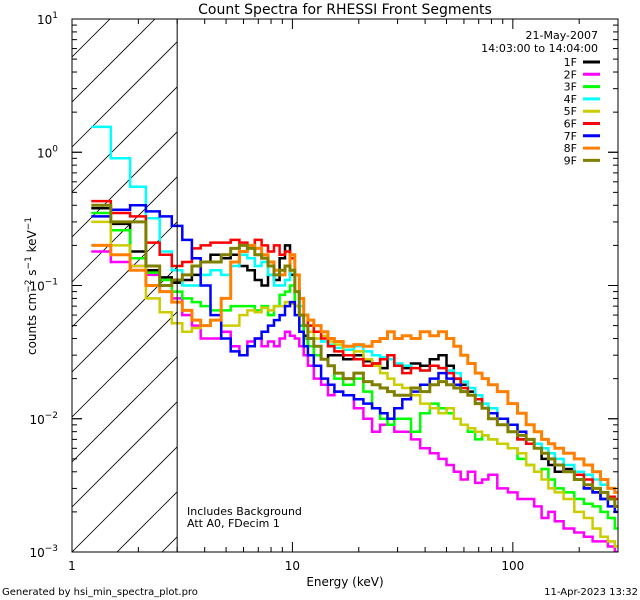  What do you see at coordinates (32, 324) in the screenshot?
I see `y-label-counts: counts cm` at bounding box center [32, 324].